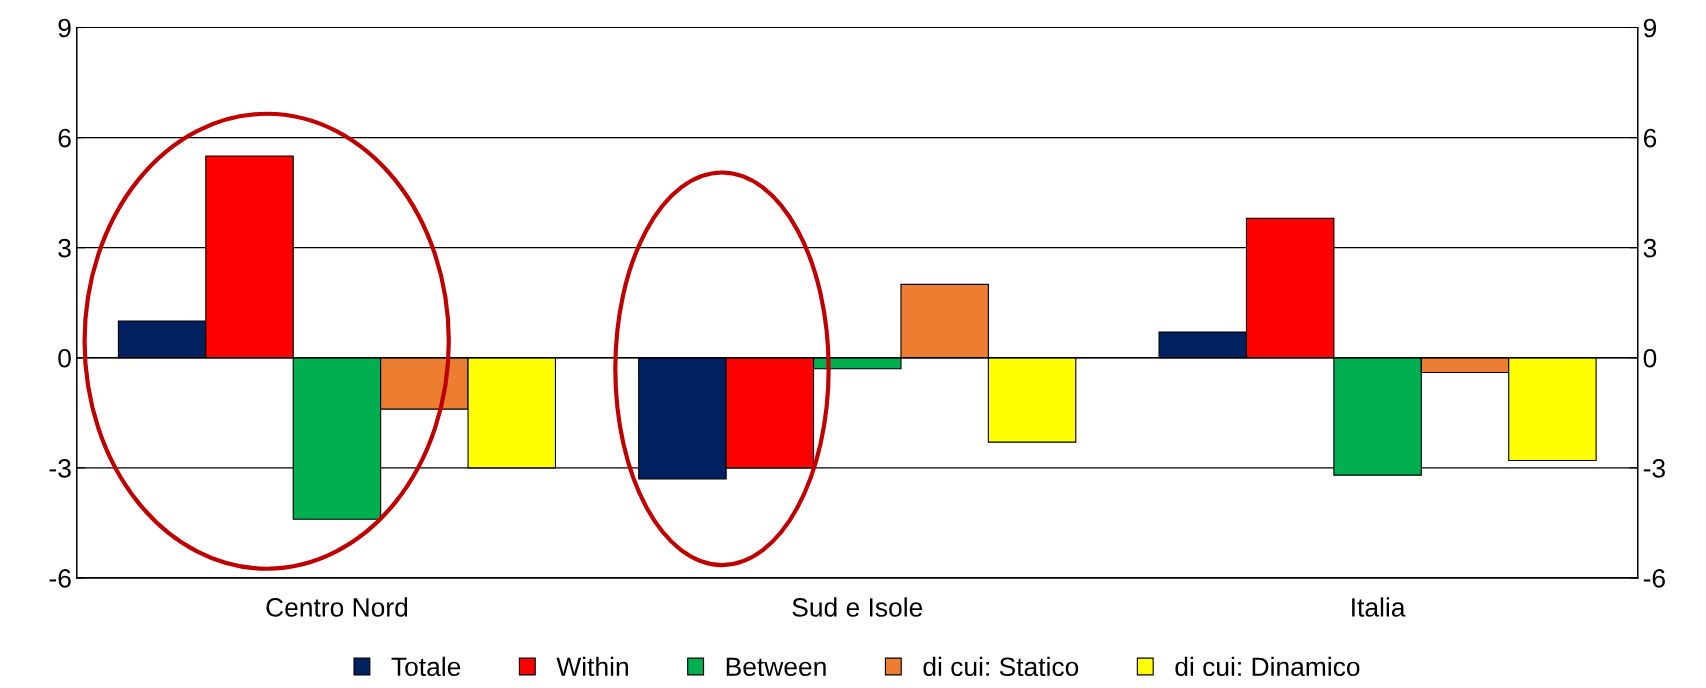 The image size is (1706, 688). I want to click on y-tick-label: 3, so click(64, 248).